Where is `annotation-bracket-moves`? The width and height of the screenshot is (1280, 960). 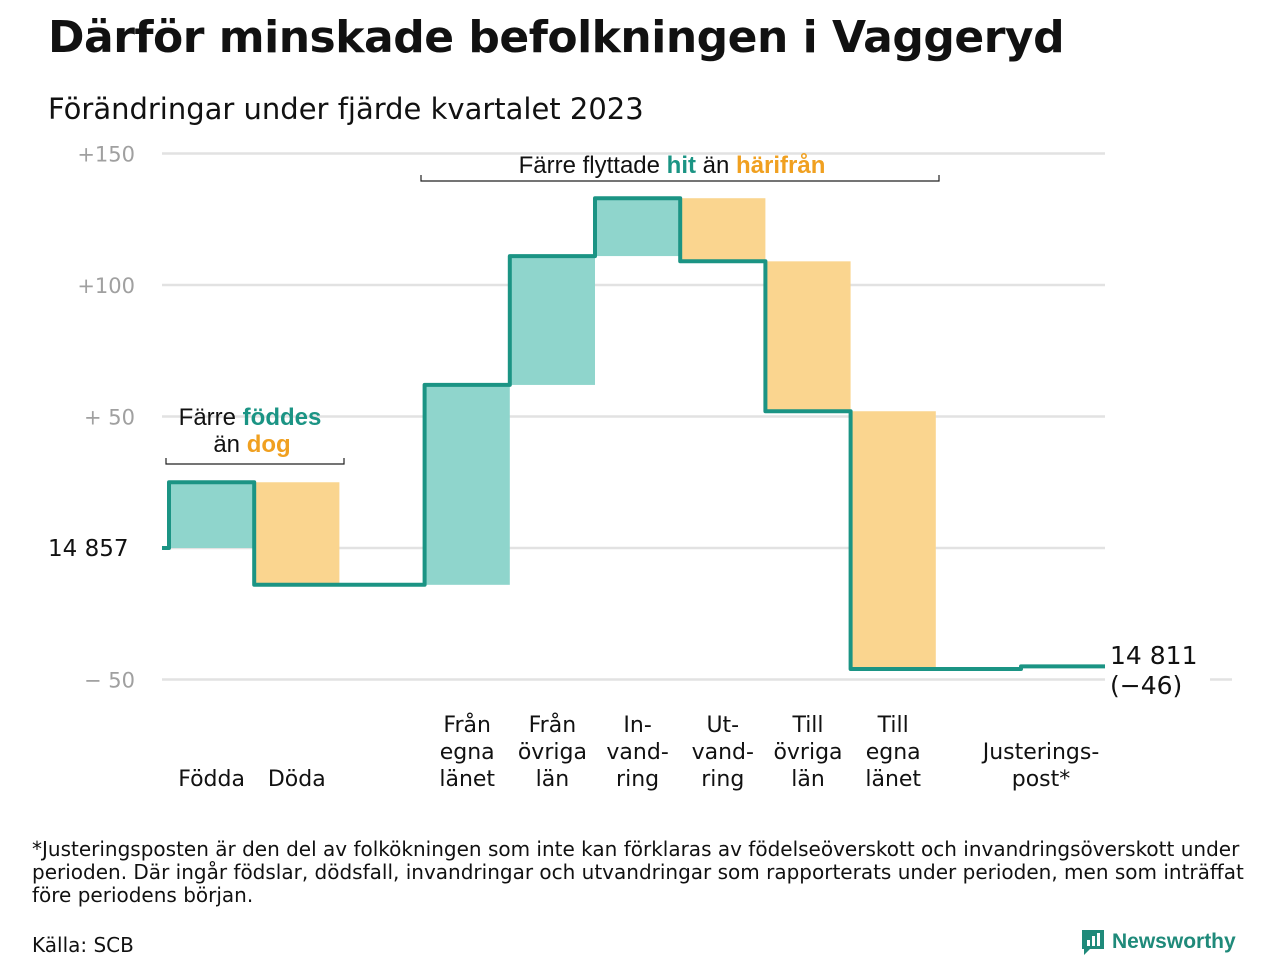 annotation-bracket-moves is located at coordinates (680, 178).